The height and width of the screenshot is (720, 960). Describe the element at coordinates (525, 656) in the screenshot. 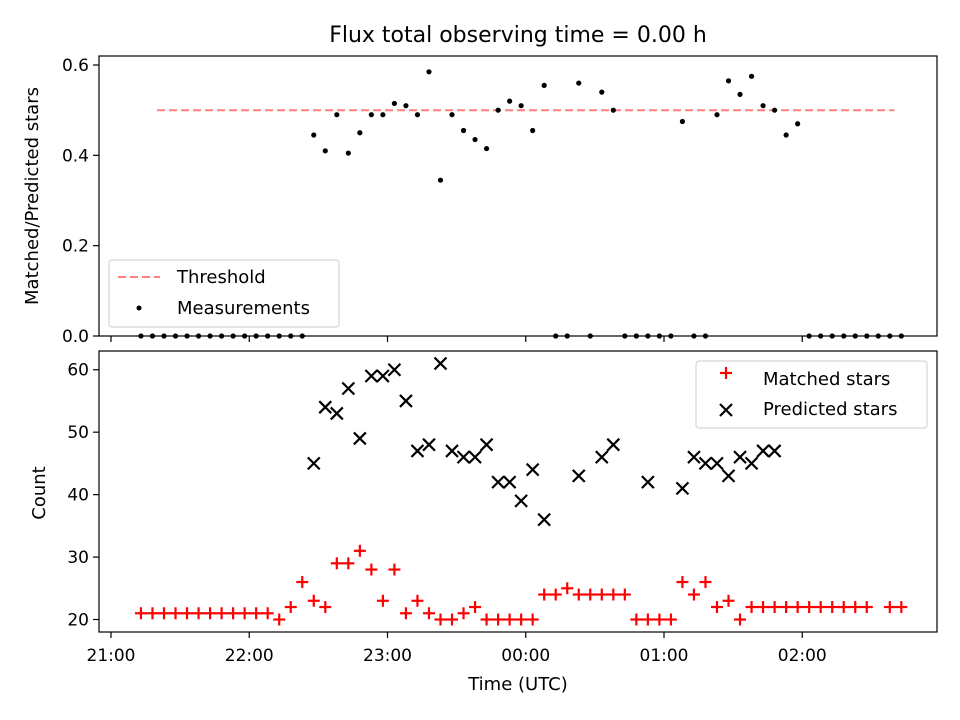

I see `bottom-x-tick-label: 00:00` at that location.